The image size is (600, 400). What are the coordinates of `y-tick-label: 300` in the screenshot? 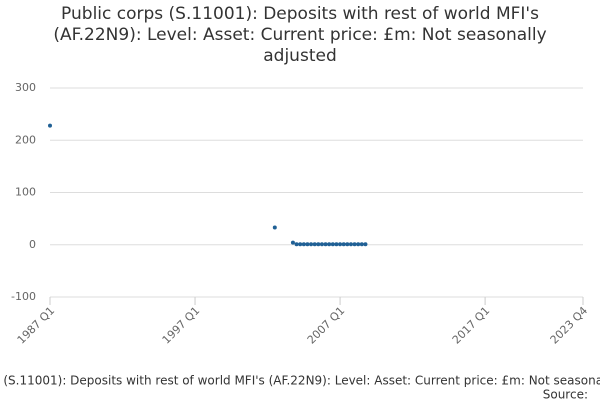 It's located at (25, 87).